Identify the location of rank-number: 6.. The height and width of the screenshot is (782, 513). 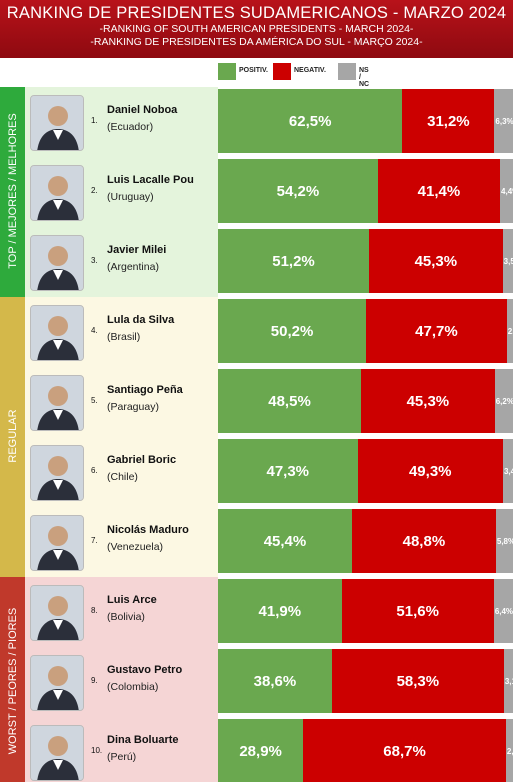
(94, 470).